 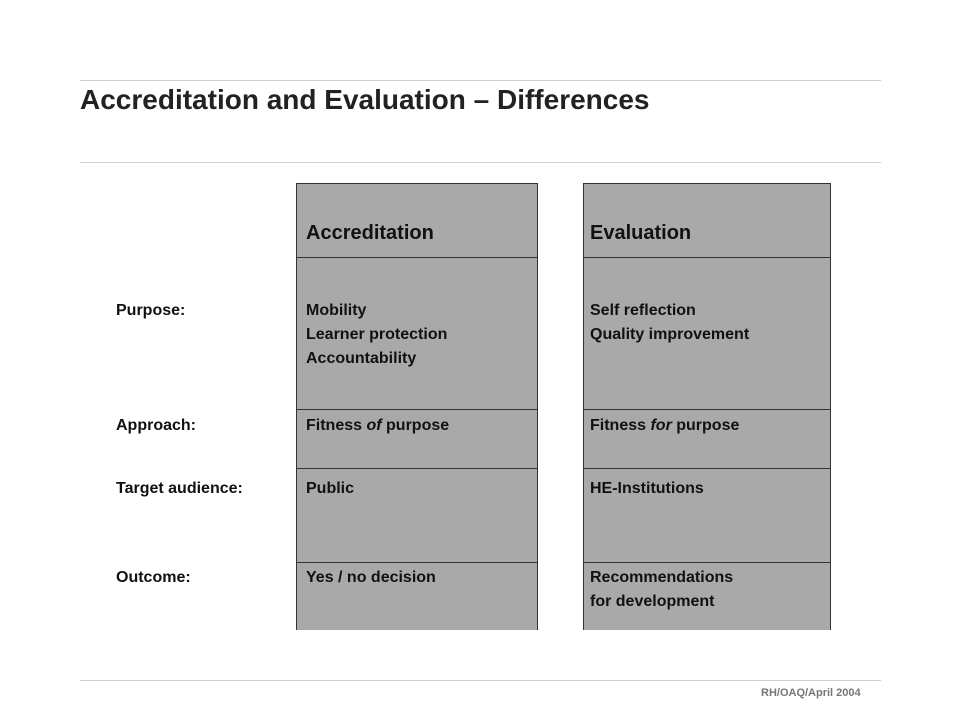 What do you see at coordinates (641, 233) in the screenshot?
I see `evaluation-header: Evaluation` at bounding box center [641, 233].